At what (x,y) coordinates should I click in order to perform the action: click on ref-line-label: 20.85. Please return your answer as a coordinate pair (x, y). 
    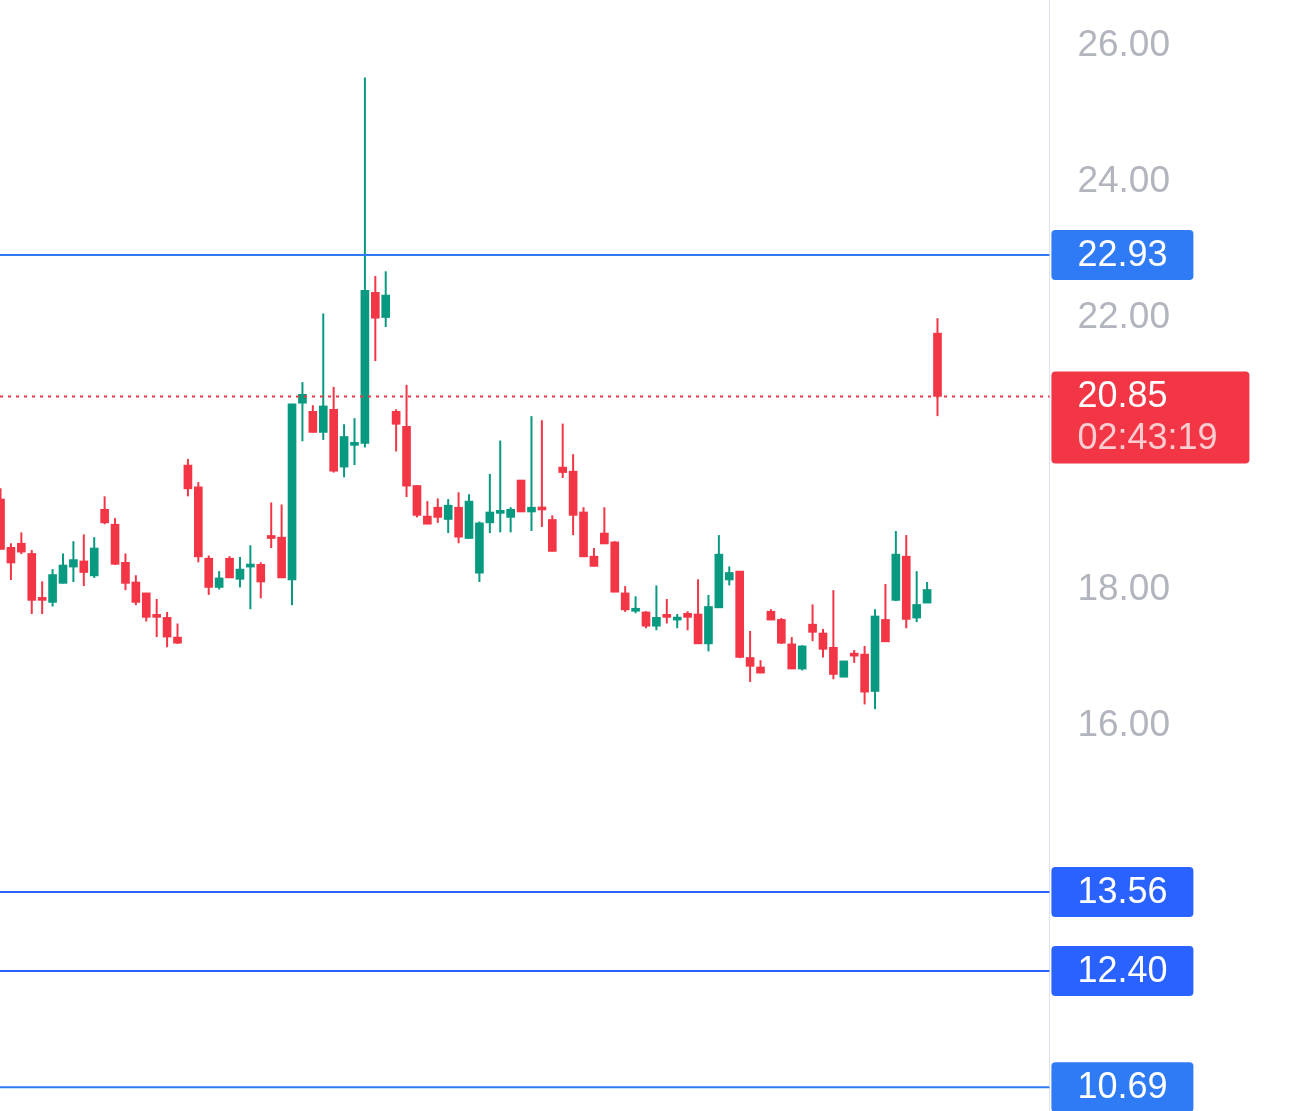
    Looking at the image, I should click on (1122, 395).